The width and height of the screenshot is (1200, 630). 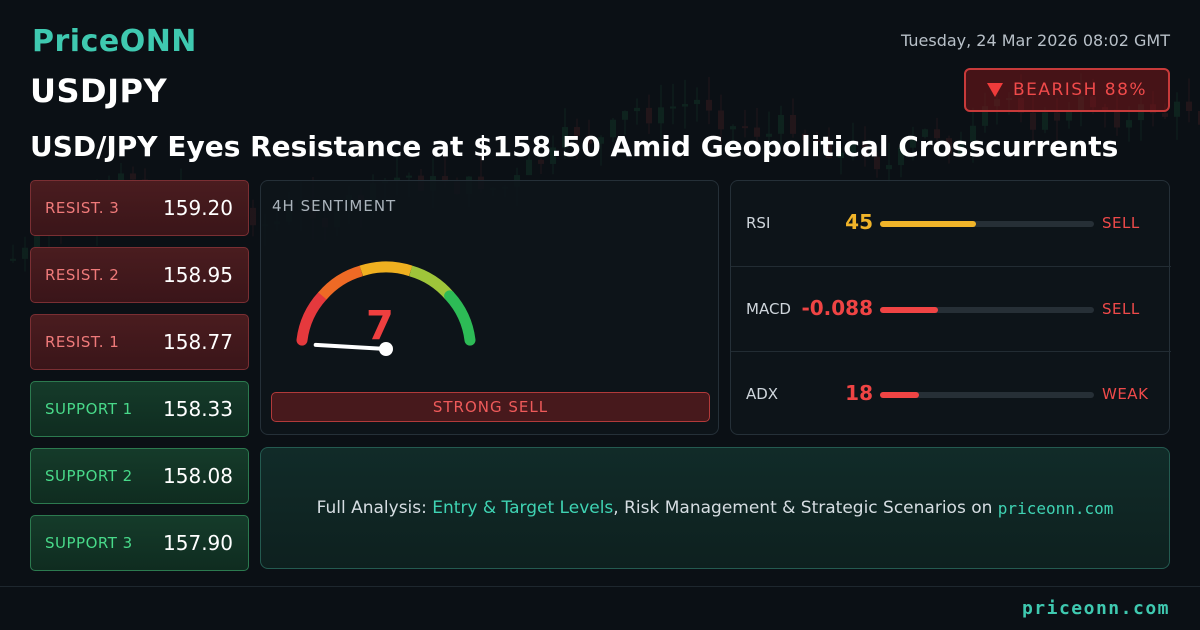 What do you see at coordinates (82, 342) in the screenshot?
I see `level-label: RESIST. 1` at bounding box center [82, 342].